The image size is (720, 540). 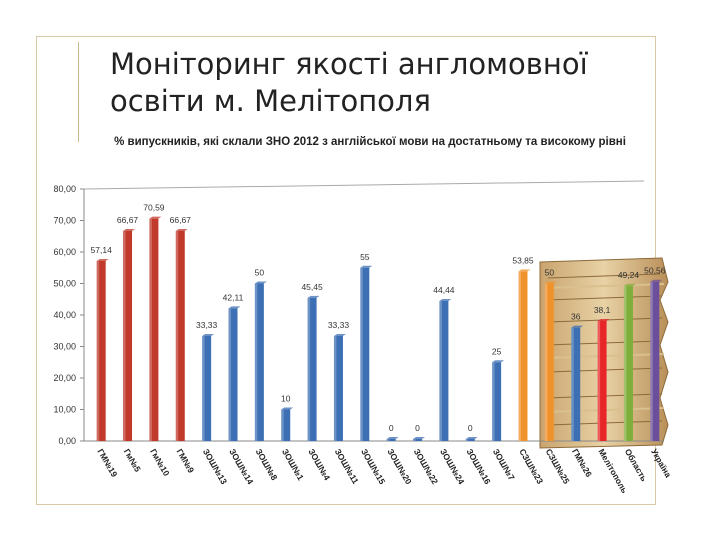 I want to click on chart-plane-edge, so click(x=364, y=185).